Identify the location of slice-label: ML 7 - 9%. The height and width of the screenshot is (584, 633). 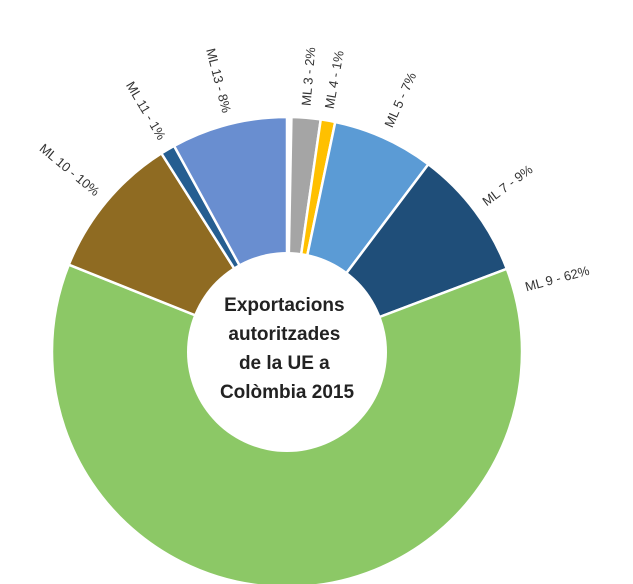
(507, 185).